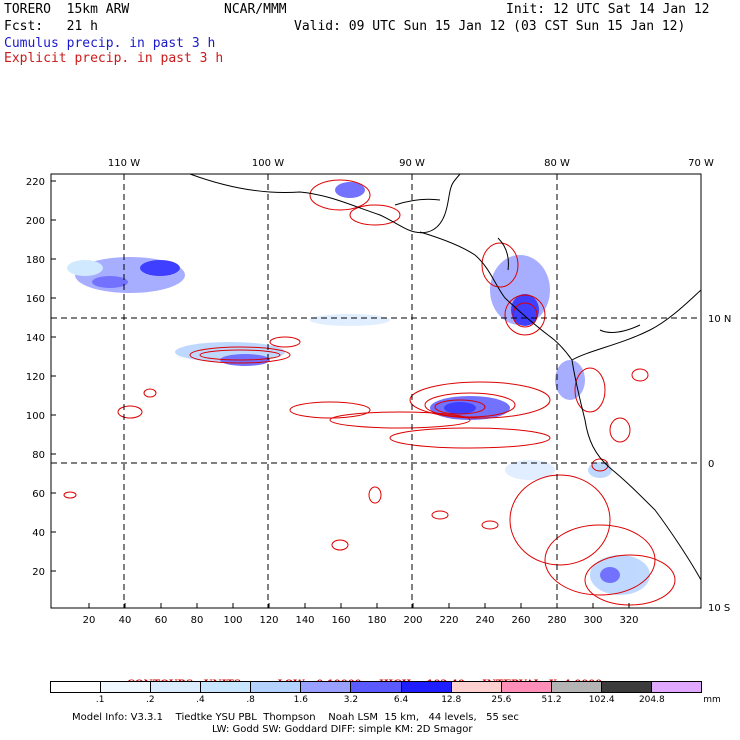 This screenshot has width=740, height=740. I want to click on legend-label: mm, so click(712, 700).